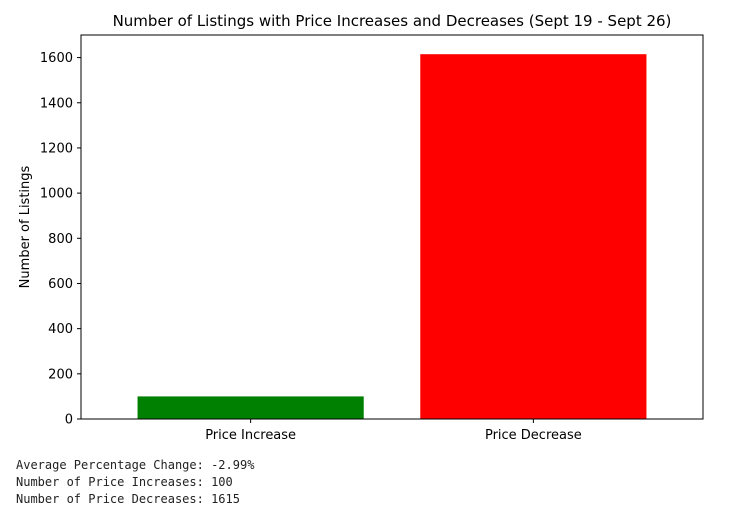  Describe the element at coordinates (25, 226) in the screenshot. I see `y-axis-label: Number of Listings` at that location.